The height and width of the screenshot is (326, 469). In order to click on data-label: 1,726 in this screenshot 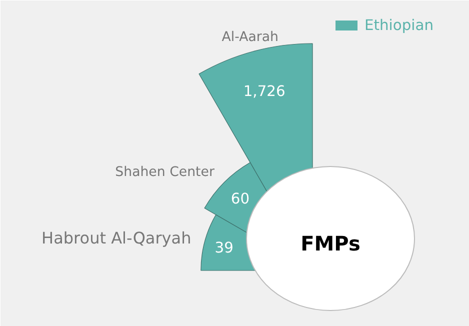, I will do `click(264, 91)`.